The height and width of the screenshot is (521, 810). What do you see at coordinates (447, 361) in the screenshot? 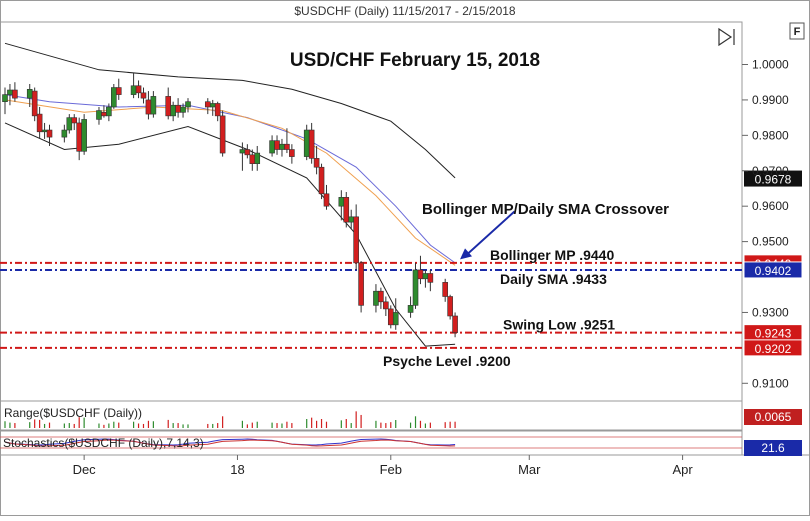
I see `level-label: Psyche Level .9200` at bounding box center [447, 361].